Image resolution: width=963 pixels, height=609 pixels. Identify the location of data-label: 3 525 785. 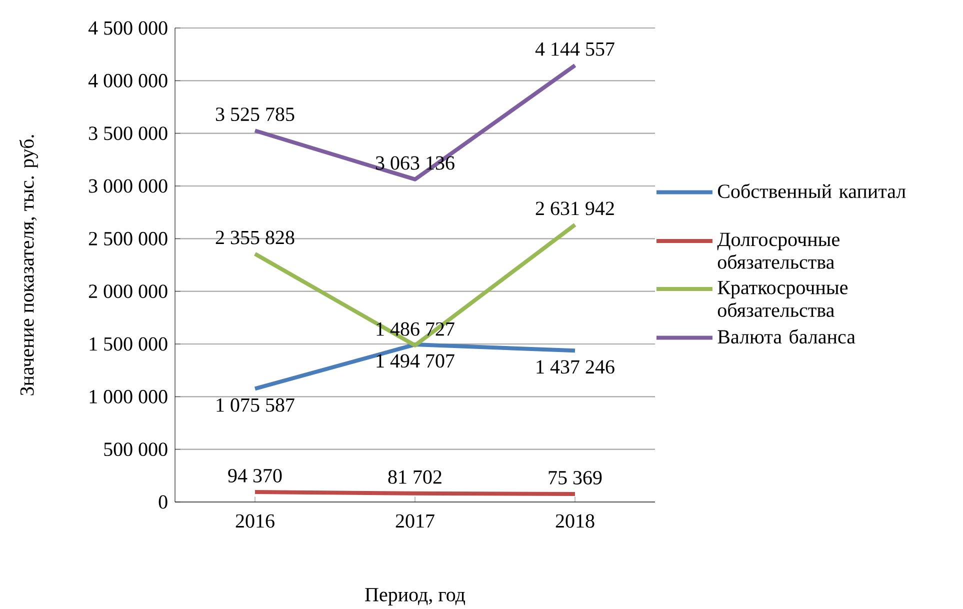
(255, 114).